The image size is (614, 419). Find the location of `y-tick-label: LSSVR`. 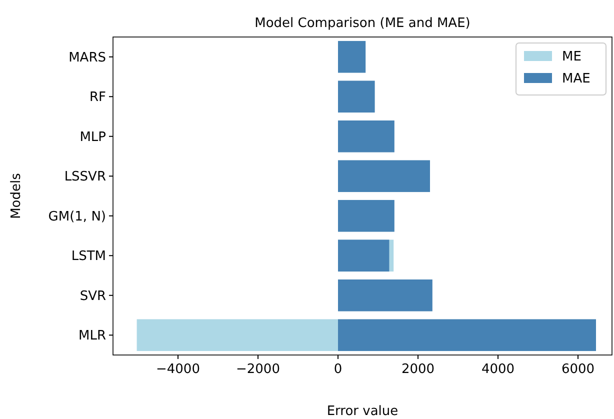

y-tick-label: LSSVR is located at coordinates (85, 177).